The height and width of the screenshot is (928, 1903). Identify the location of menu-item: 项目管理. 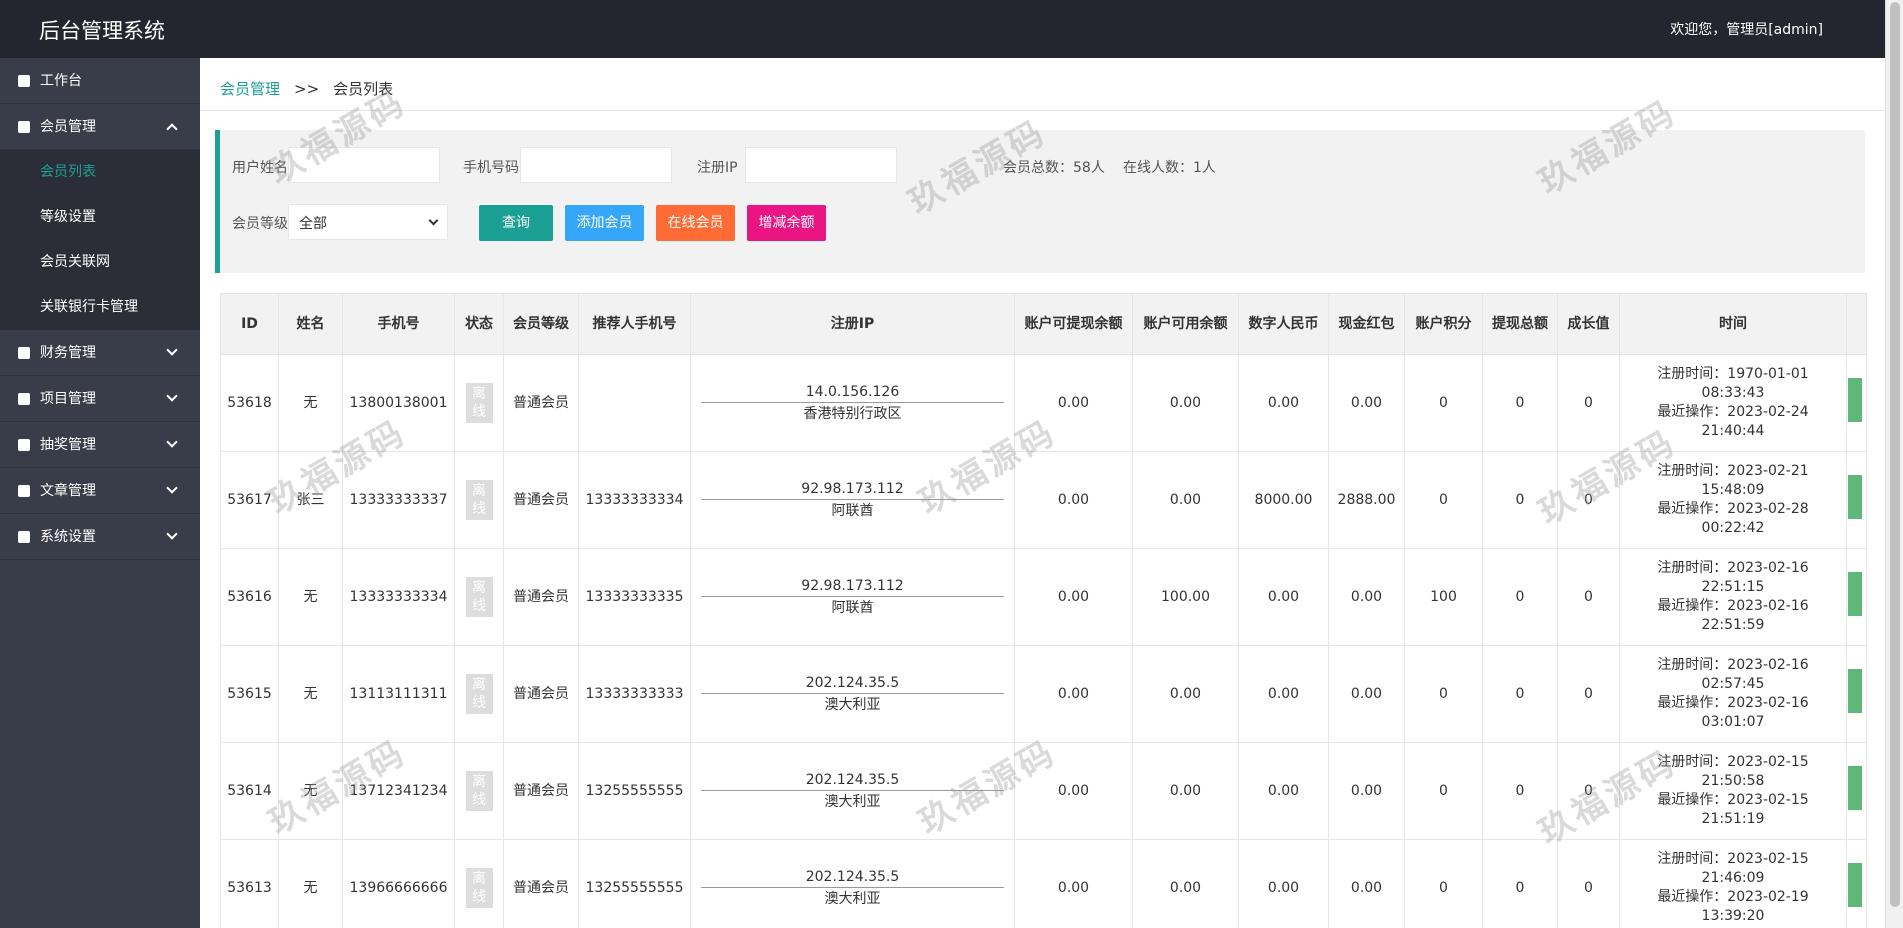
(100, 399).